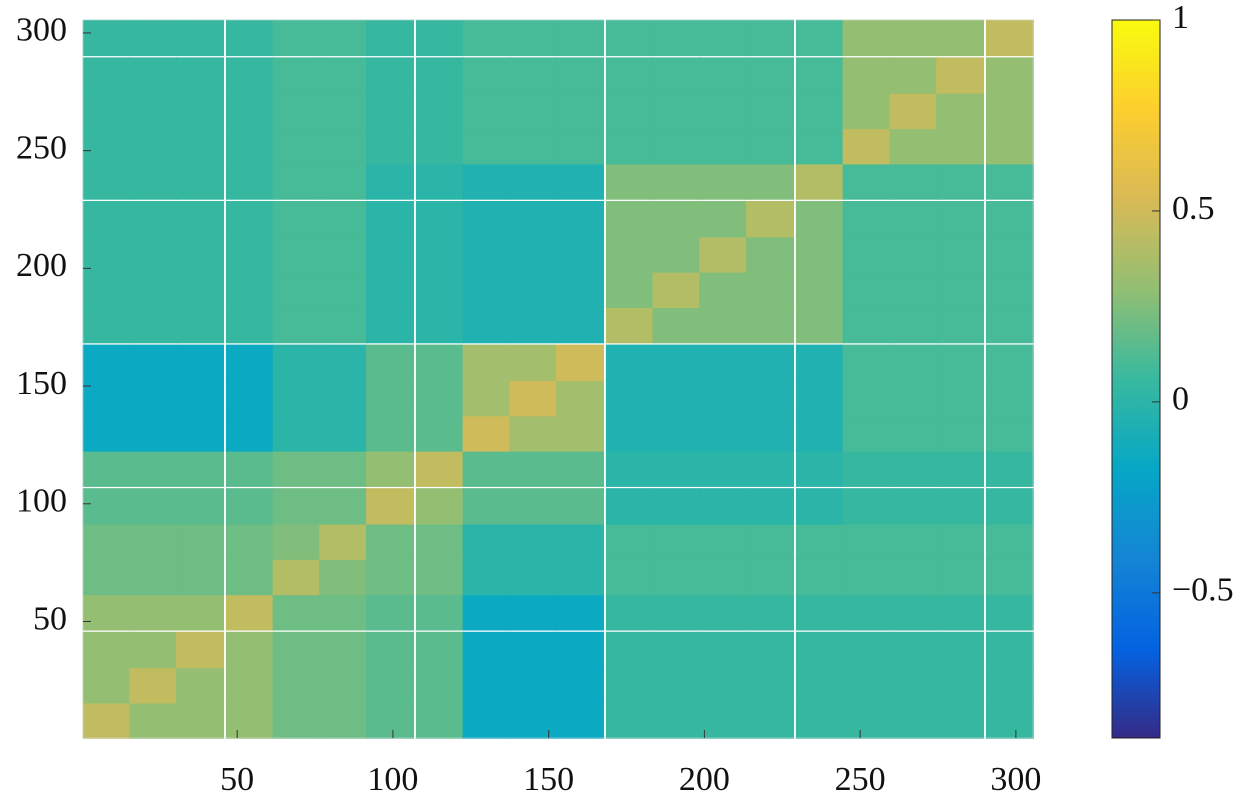  Describe the element at coordinates (41, 30) in the screenshot. I see `y-tick-label: 300` at that location.